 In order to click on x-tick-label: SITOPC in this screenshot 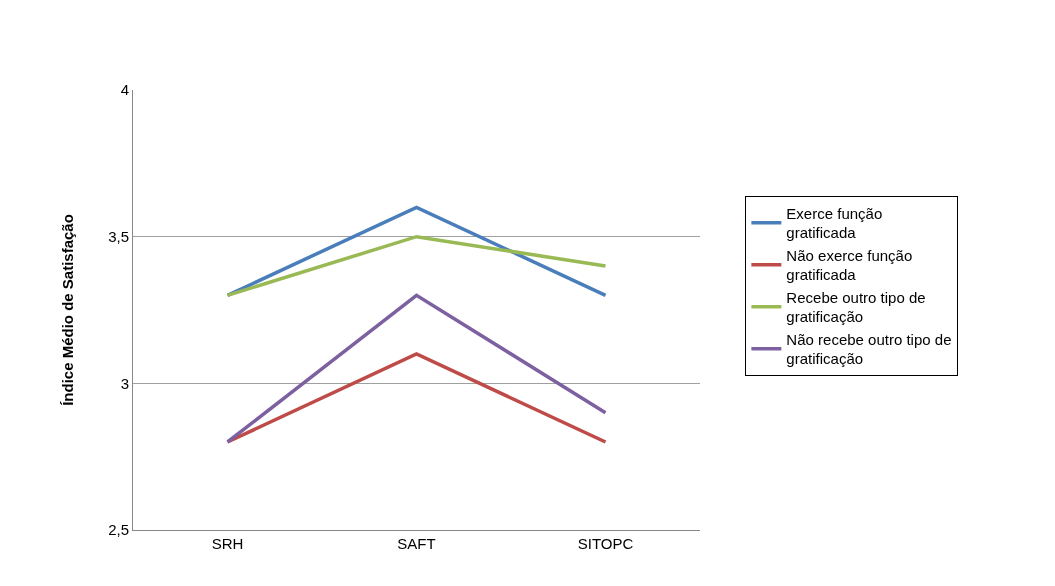, I will do `click(605, 543)`.